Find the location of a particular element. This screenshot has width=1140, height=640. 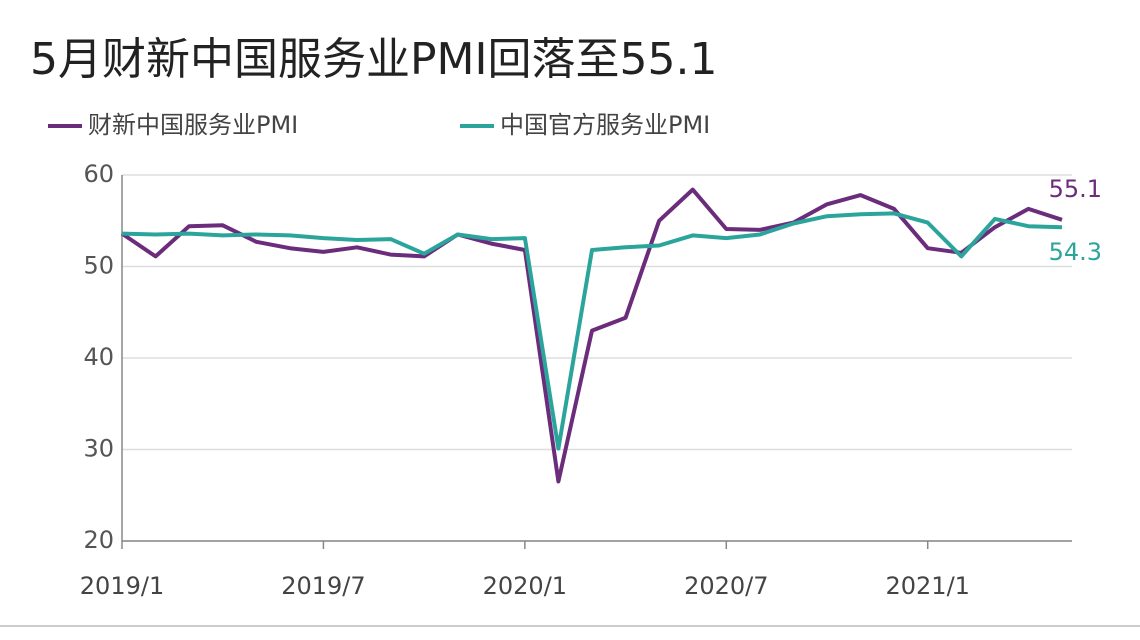

y-tick-label: 60 is located at coordinates (98, 174).